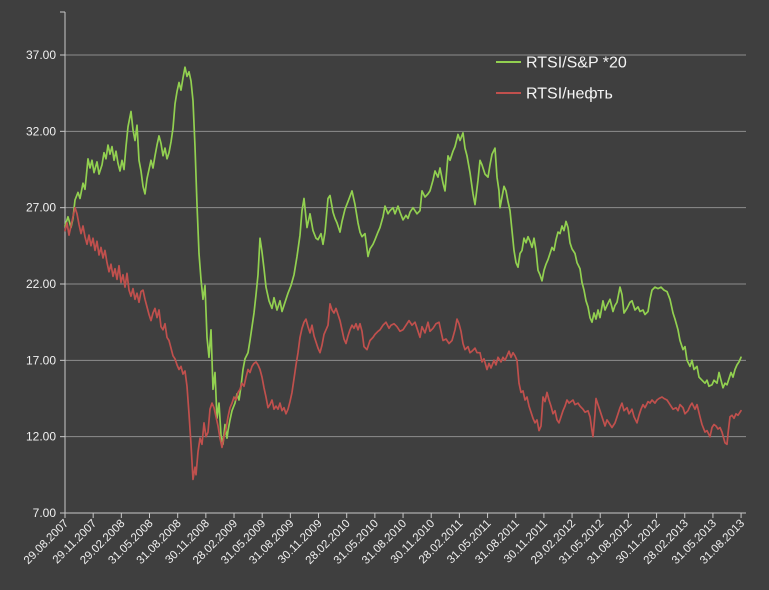 This screenshot has width=769, height=590. What do you see at coordinates (569, 94) in the screenshot?
I see `legend-label: RTSI/нефть` at bounding box center [569, 94].